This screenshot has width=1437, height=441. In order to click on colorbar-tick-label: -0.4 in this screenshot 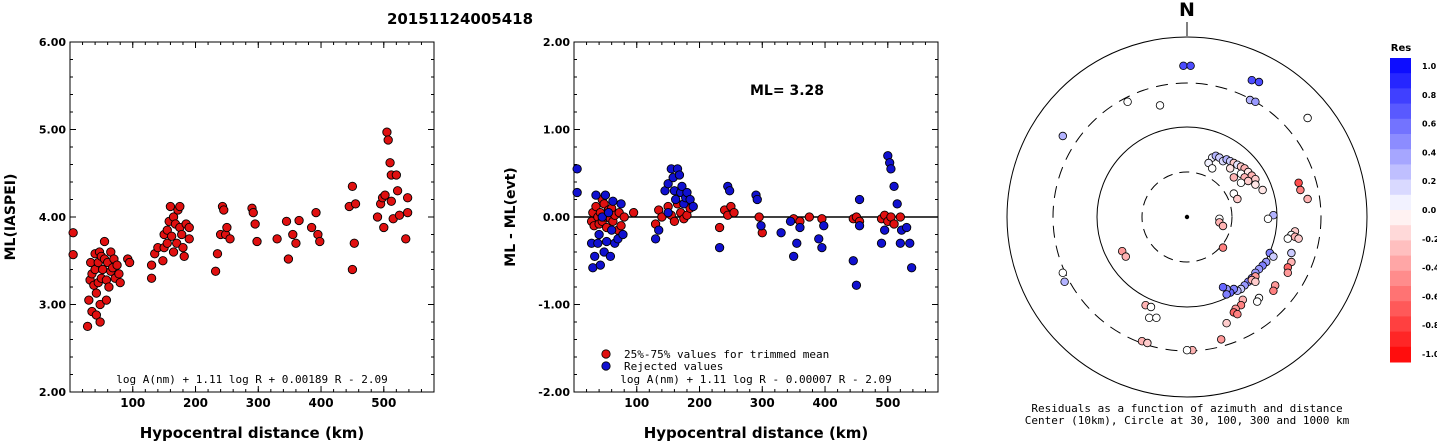, I will do `click(1429, 268)`.